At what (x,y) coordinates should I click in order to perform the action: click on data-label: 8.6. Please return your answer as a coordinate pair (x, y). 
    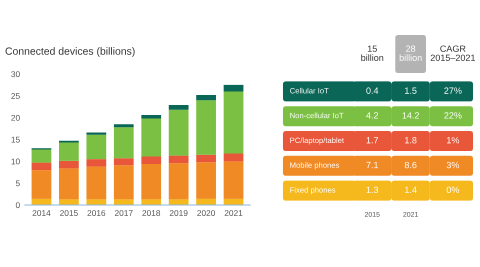
    Looking at the image, I should click on (410, 165).